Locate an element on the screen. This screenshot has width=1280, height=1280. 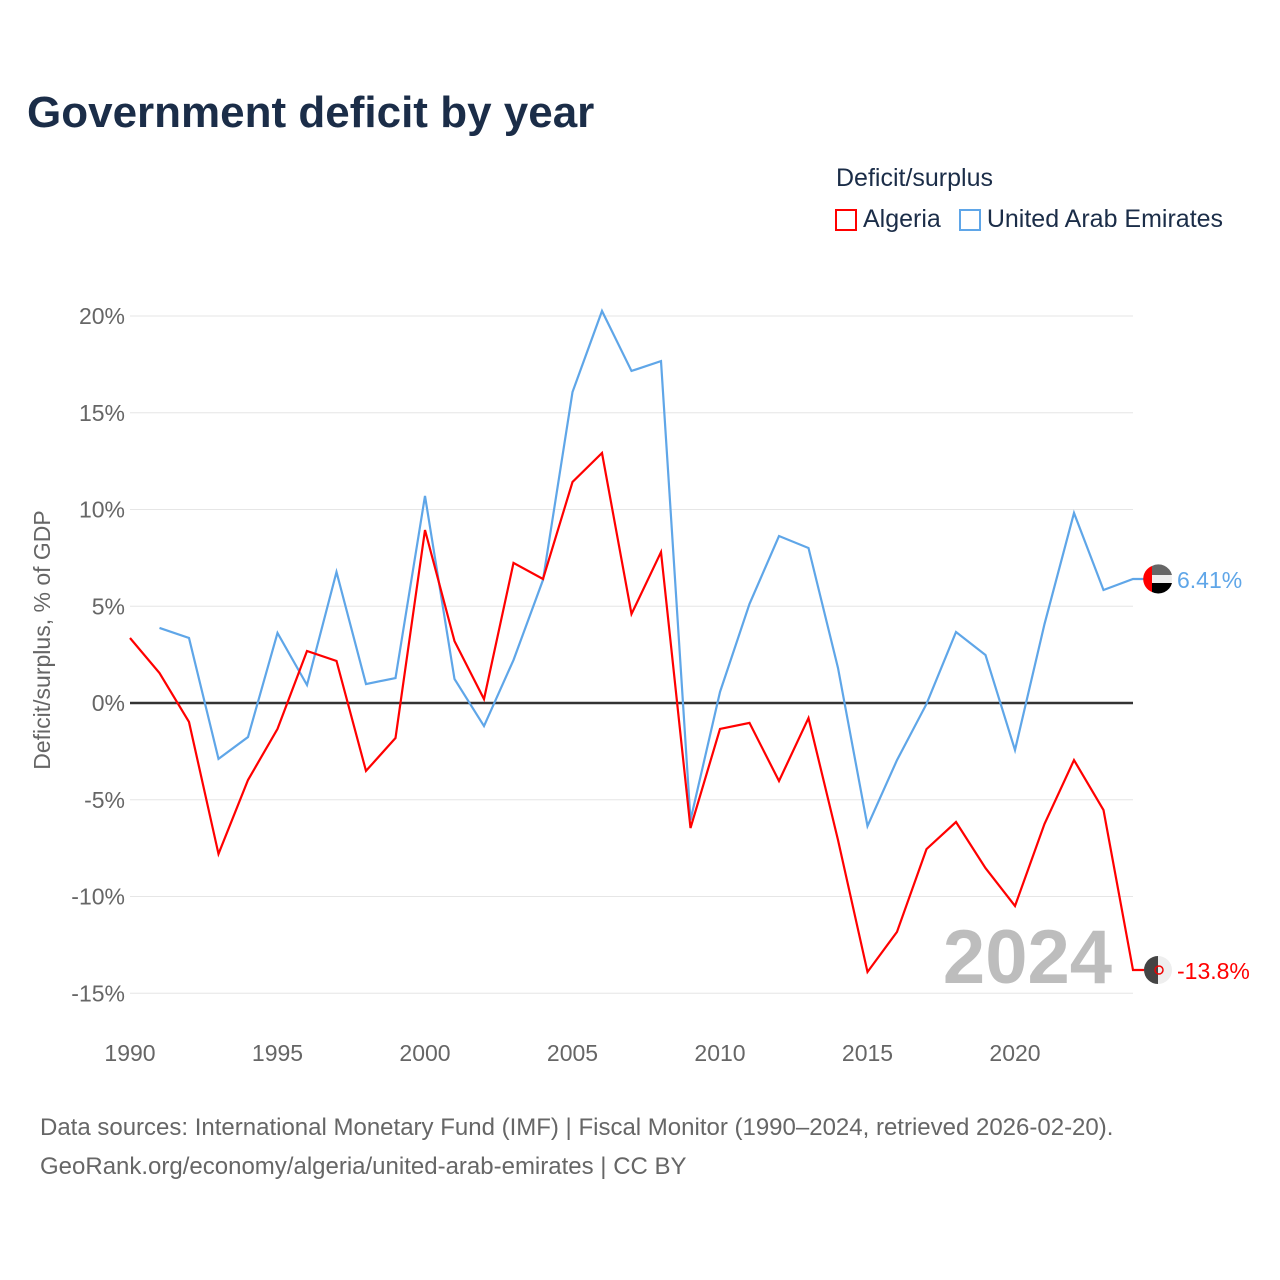
x-tick-label: 2010 is located at coordinates (719, 1053).